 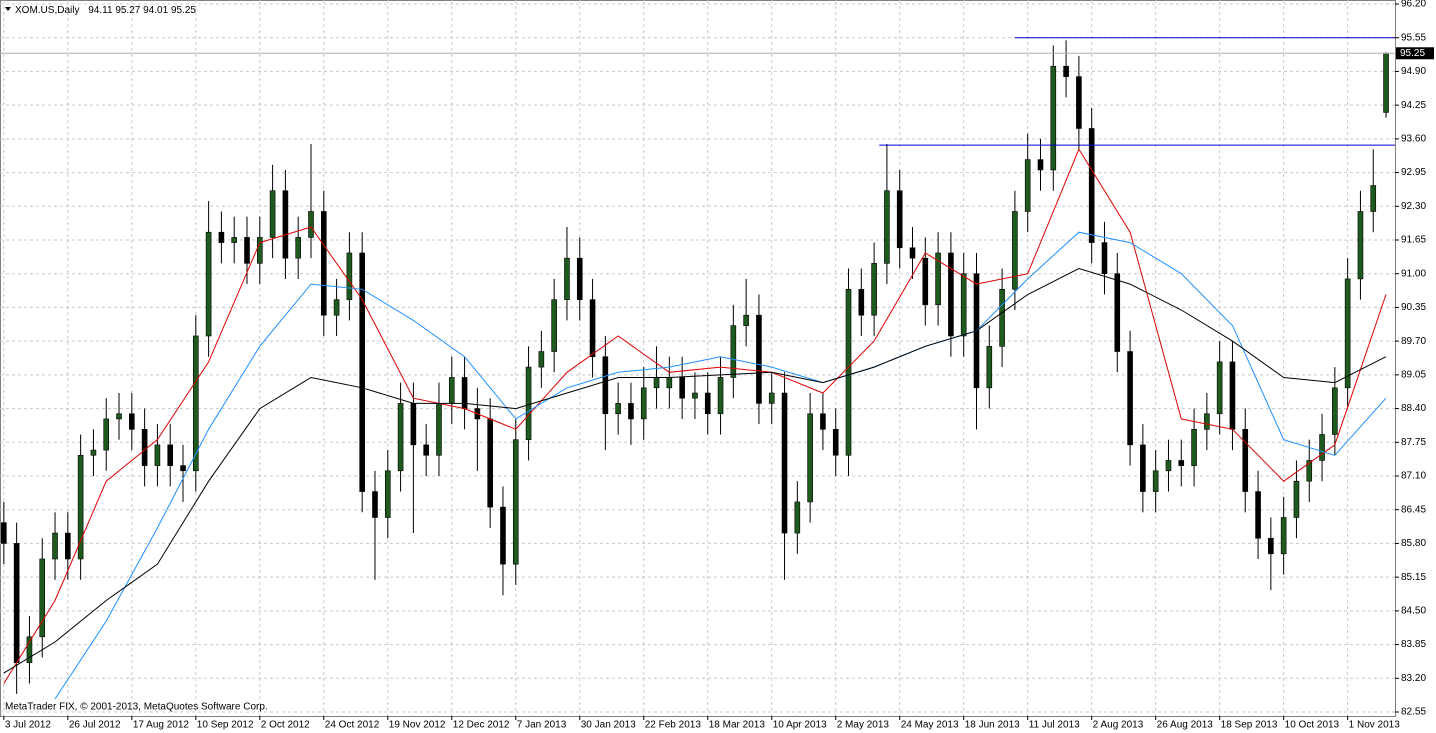 What do you see at coordinates (863, 725) in the screenshot?
I see `x-tick-label: 2 May 2013` at bounding box center [863, 725].